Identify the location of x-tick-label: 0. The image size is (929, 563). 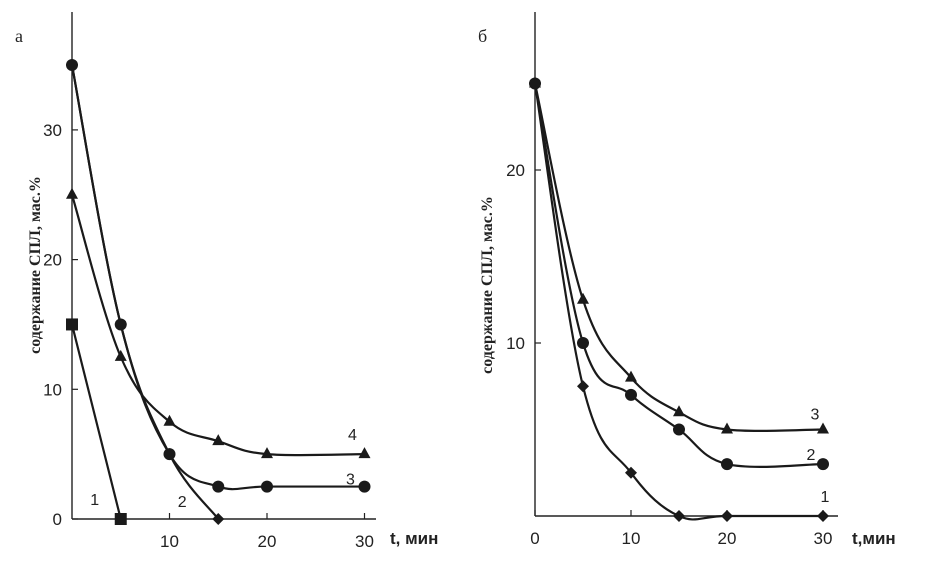
(534, 538).